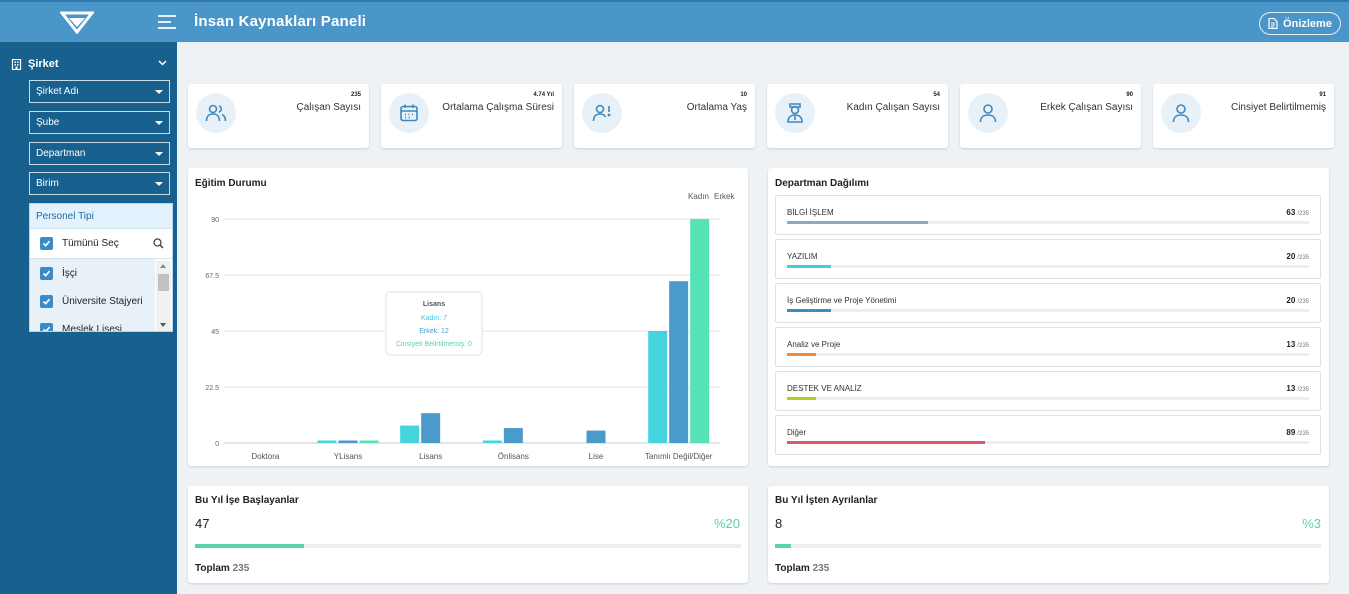  What do you see at coordinates (99, 122) in the screenshot?
I see `branch-select: Şube` at bounding box center [99, 122].